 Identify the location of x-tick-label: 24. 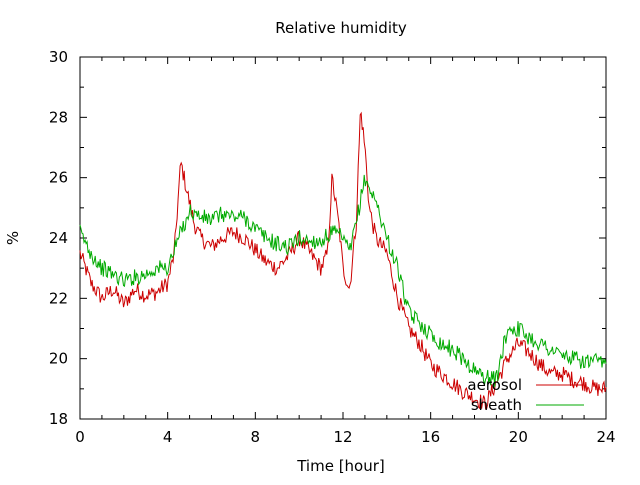
(605, 437).